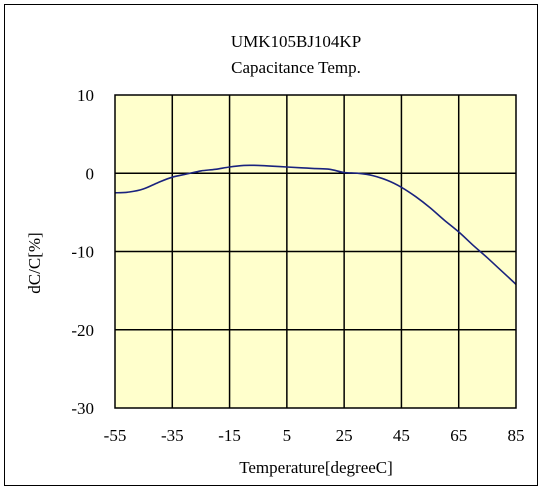 The width and height of the screenshot is (543, 490). What do you see at coordinates (90, 173) in the screenshot?
I see `y-tick-label: 0` at bounding box center [90, 173].